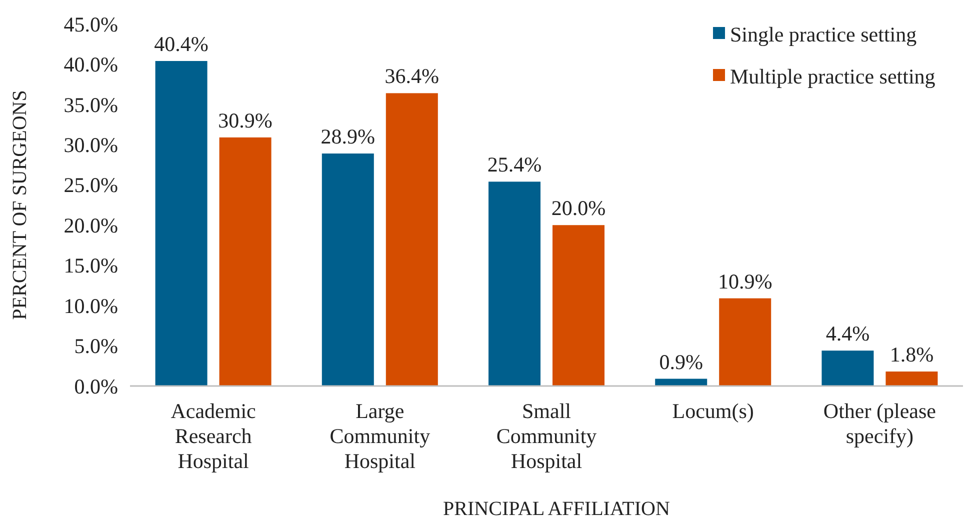 This screenshot has width=971, height=523. Describe the element at coordinates (181, 44) in the screenshot. I see `data-label: 40.4%` at that location.